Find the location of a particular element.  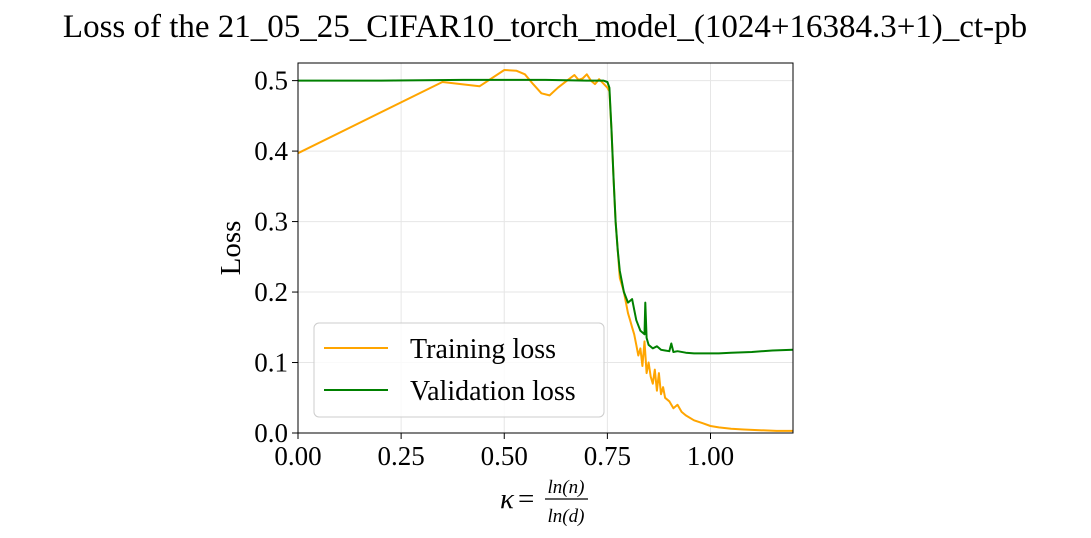

y-tick-label: 0.4 is located at coordinates (271, 151).